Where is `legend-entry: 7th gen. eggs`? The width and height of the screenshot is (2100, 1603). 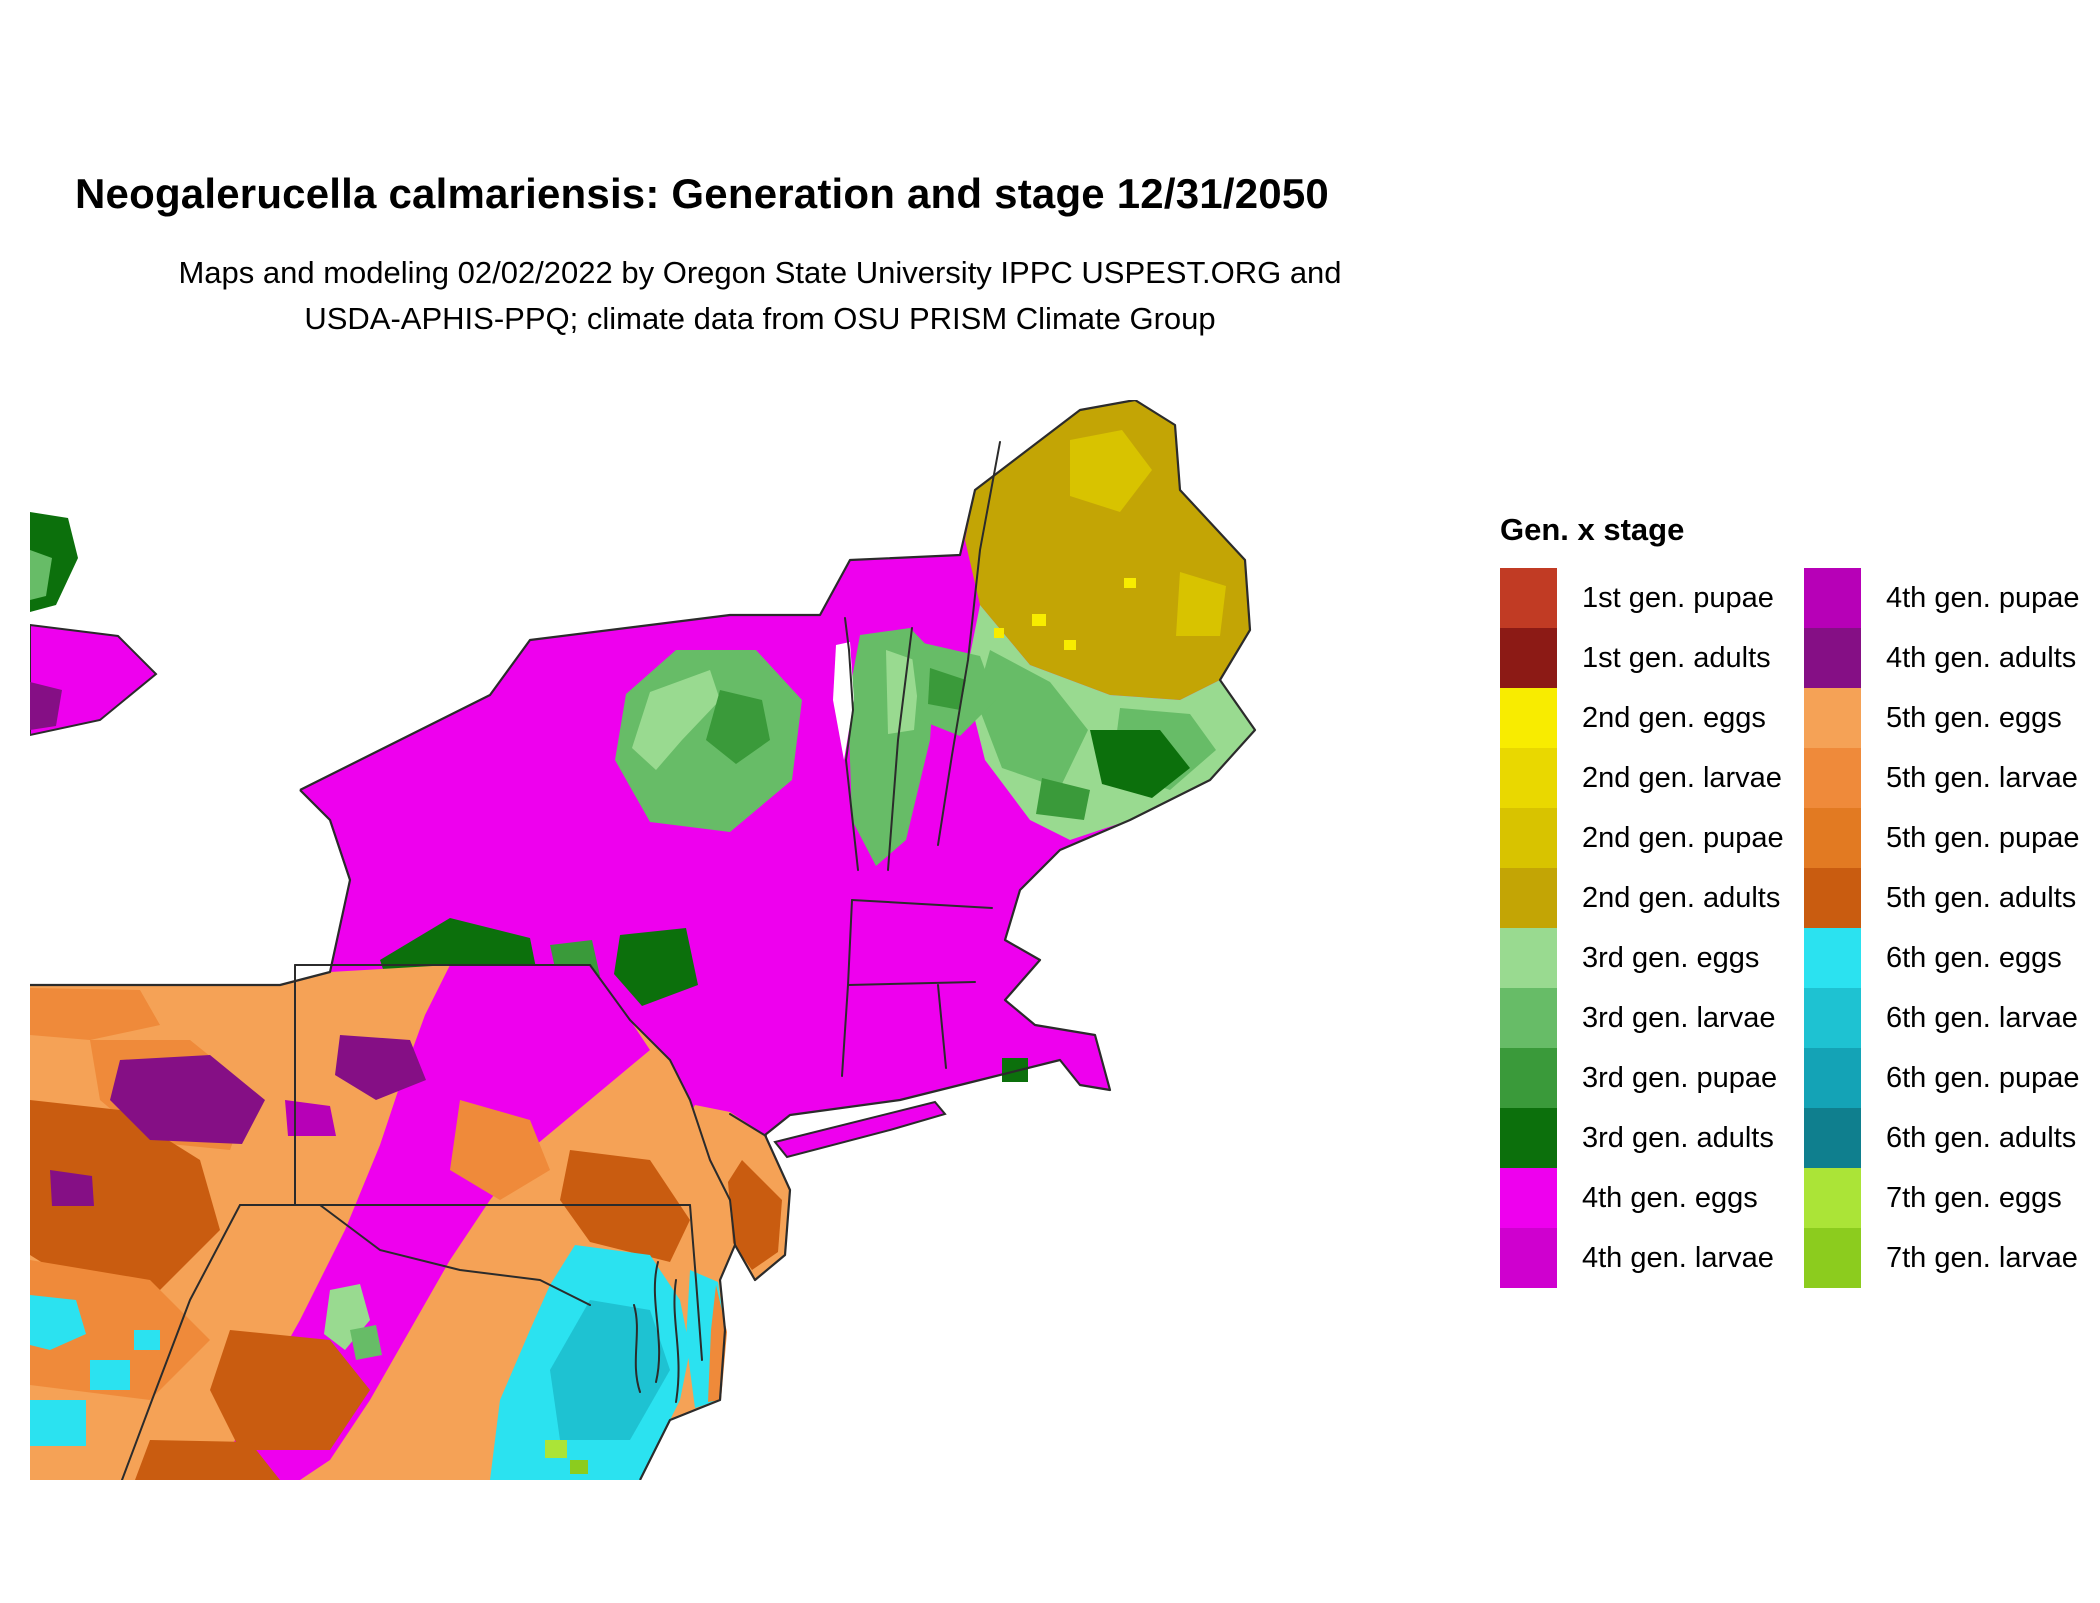 legend-entry: 7th gen. eggs is located at coordinates (1952, 1198).